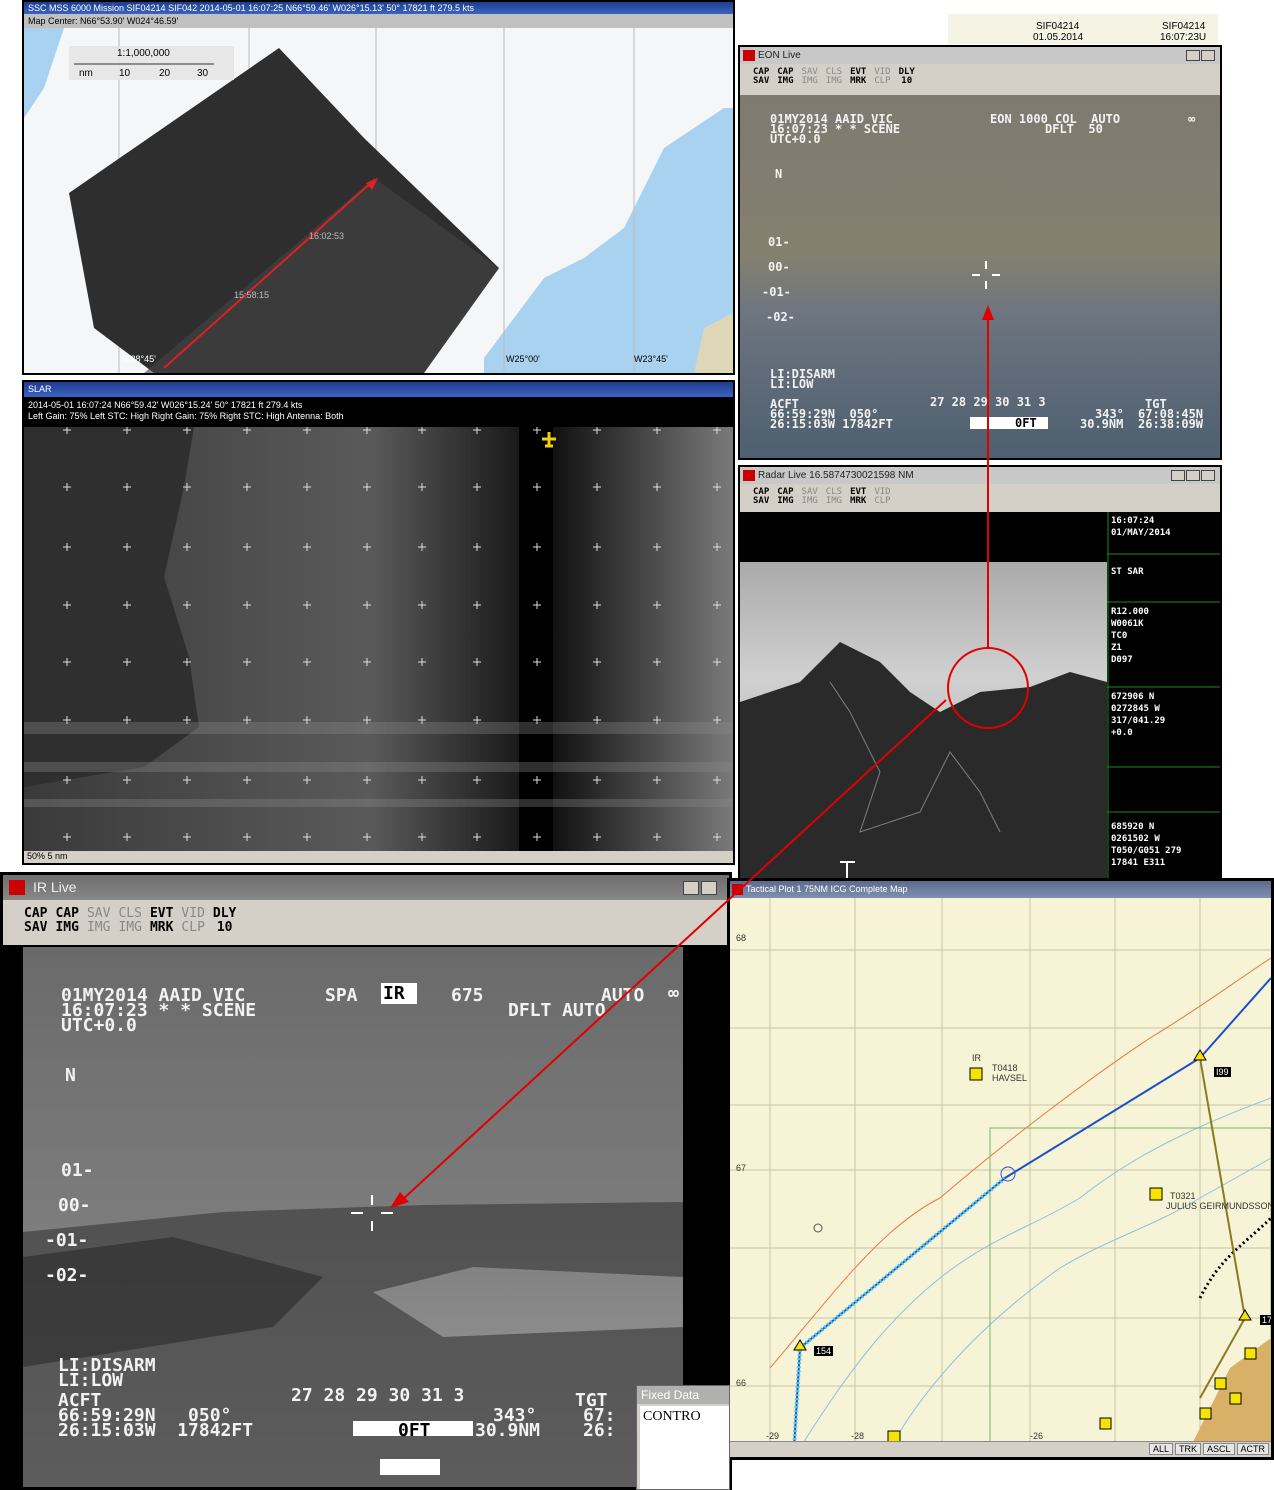  I want to click on video-overlay-text: -01-, so click(776, 292).